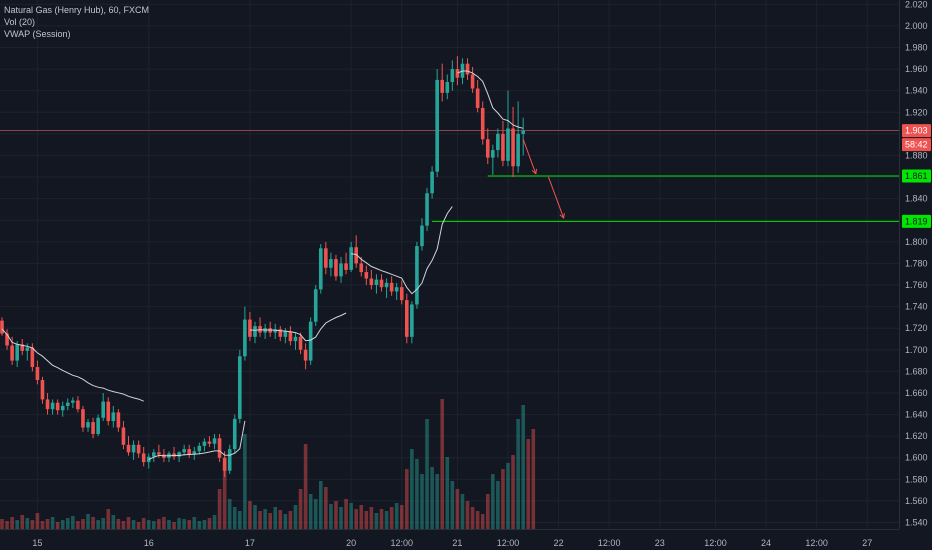 This screenshot has height=550, width=932. What do you see at coordinates (916, 479) in the screenshot?
I see `price-tick-label: 1.580` at bounding box center [916, 479].